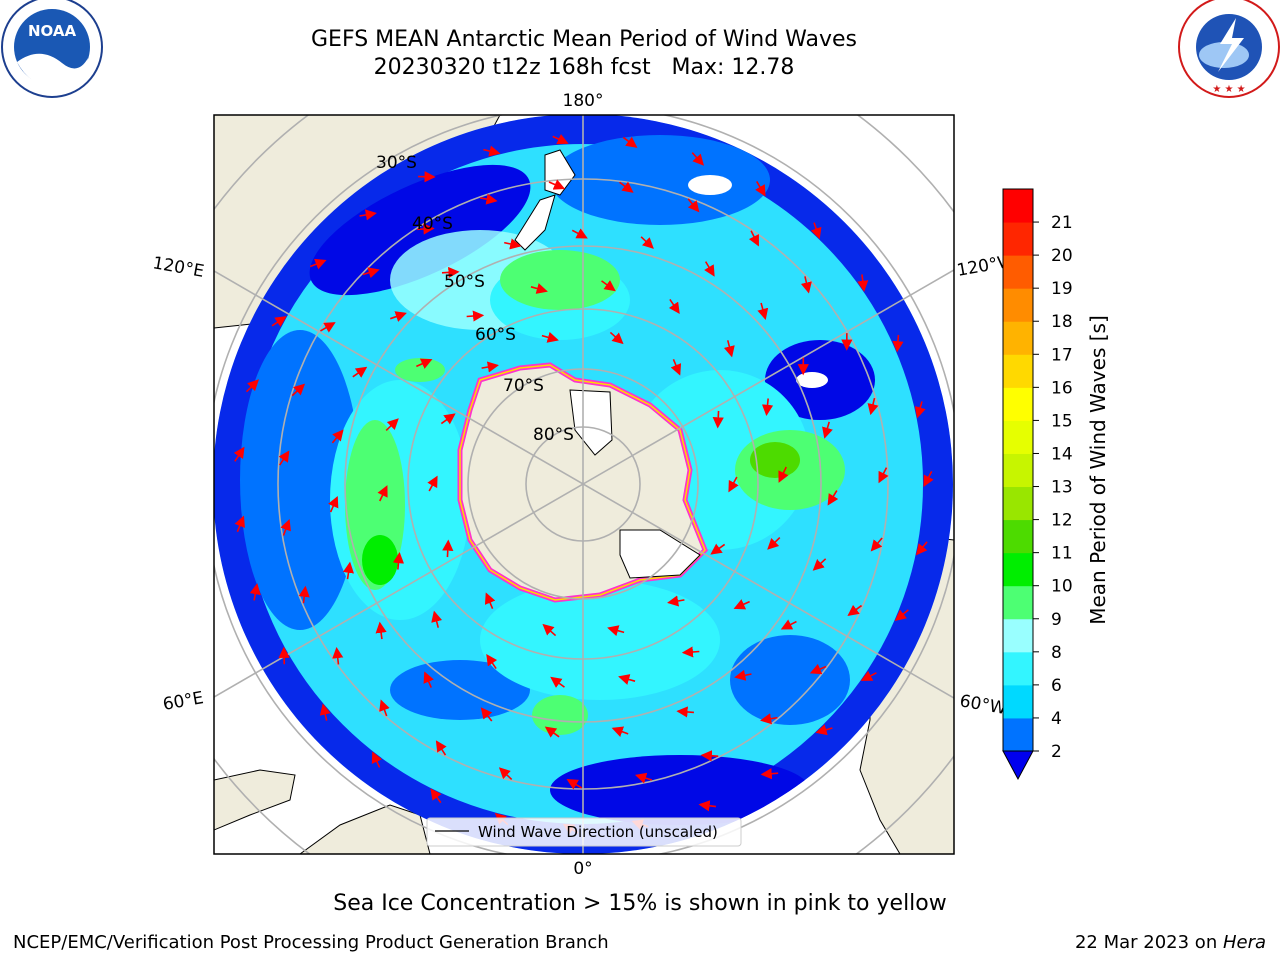 Image resolution: width=1280 pixels, height=960 pixels. I want to click on lon-label-0: 0°, so click(582, 869).